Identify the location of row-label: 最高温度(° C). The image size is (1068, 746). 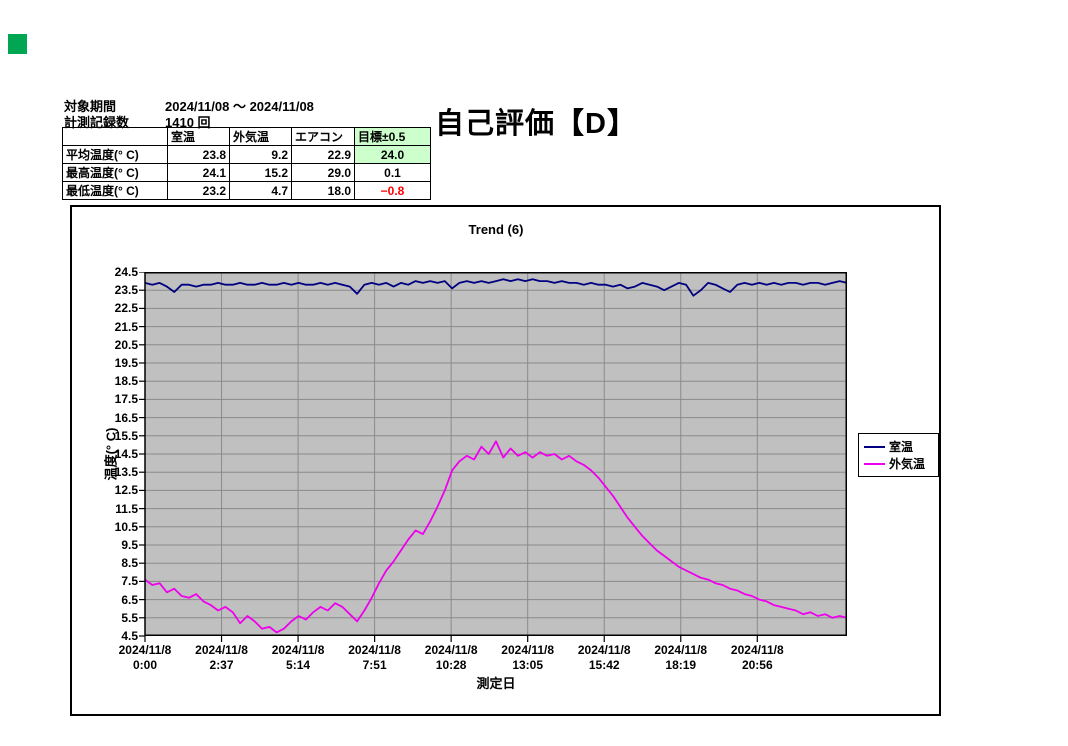
(115, 172).